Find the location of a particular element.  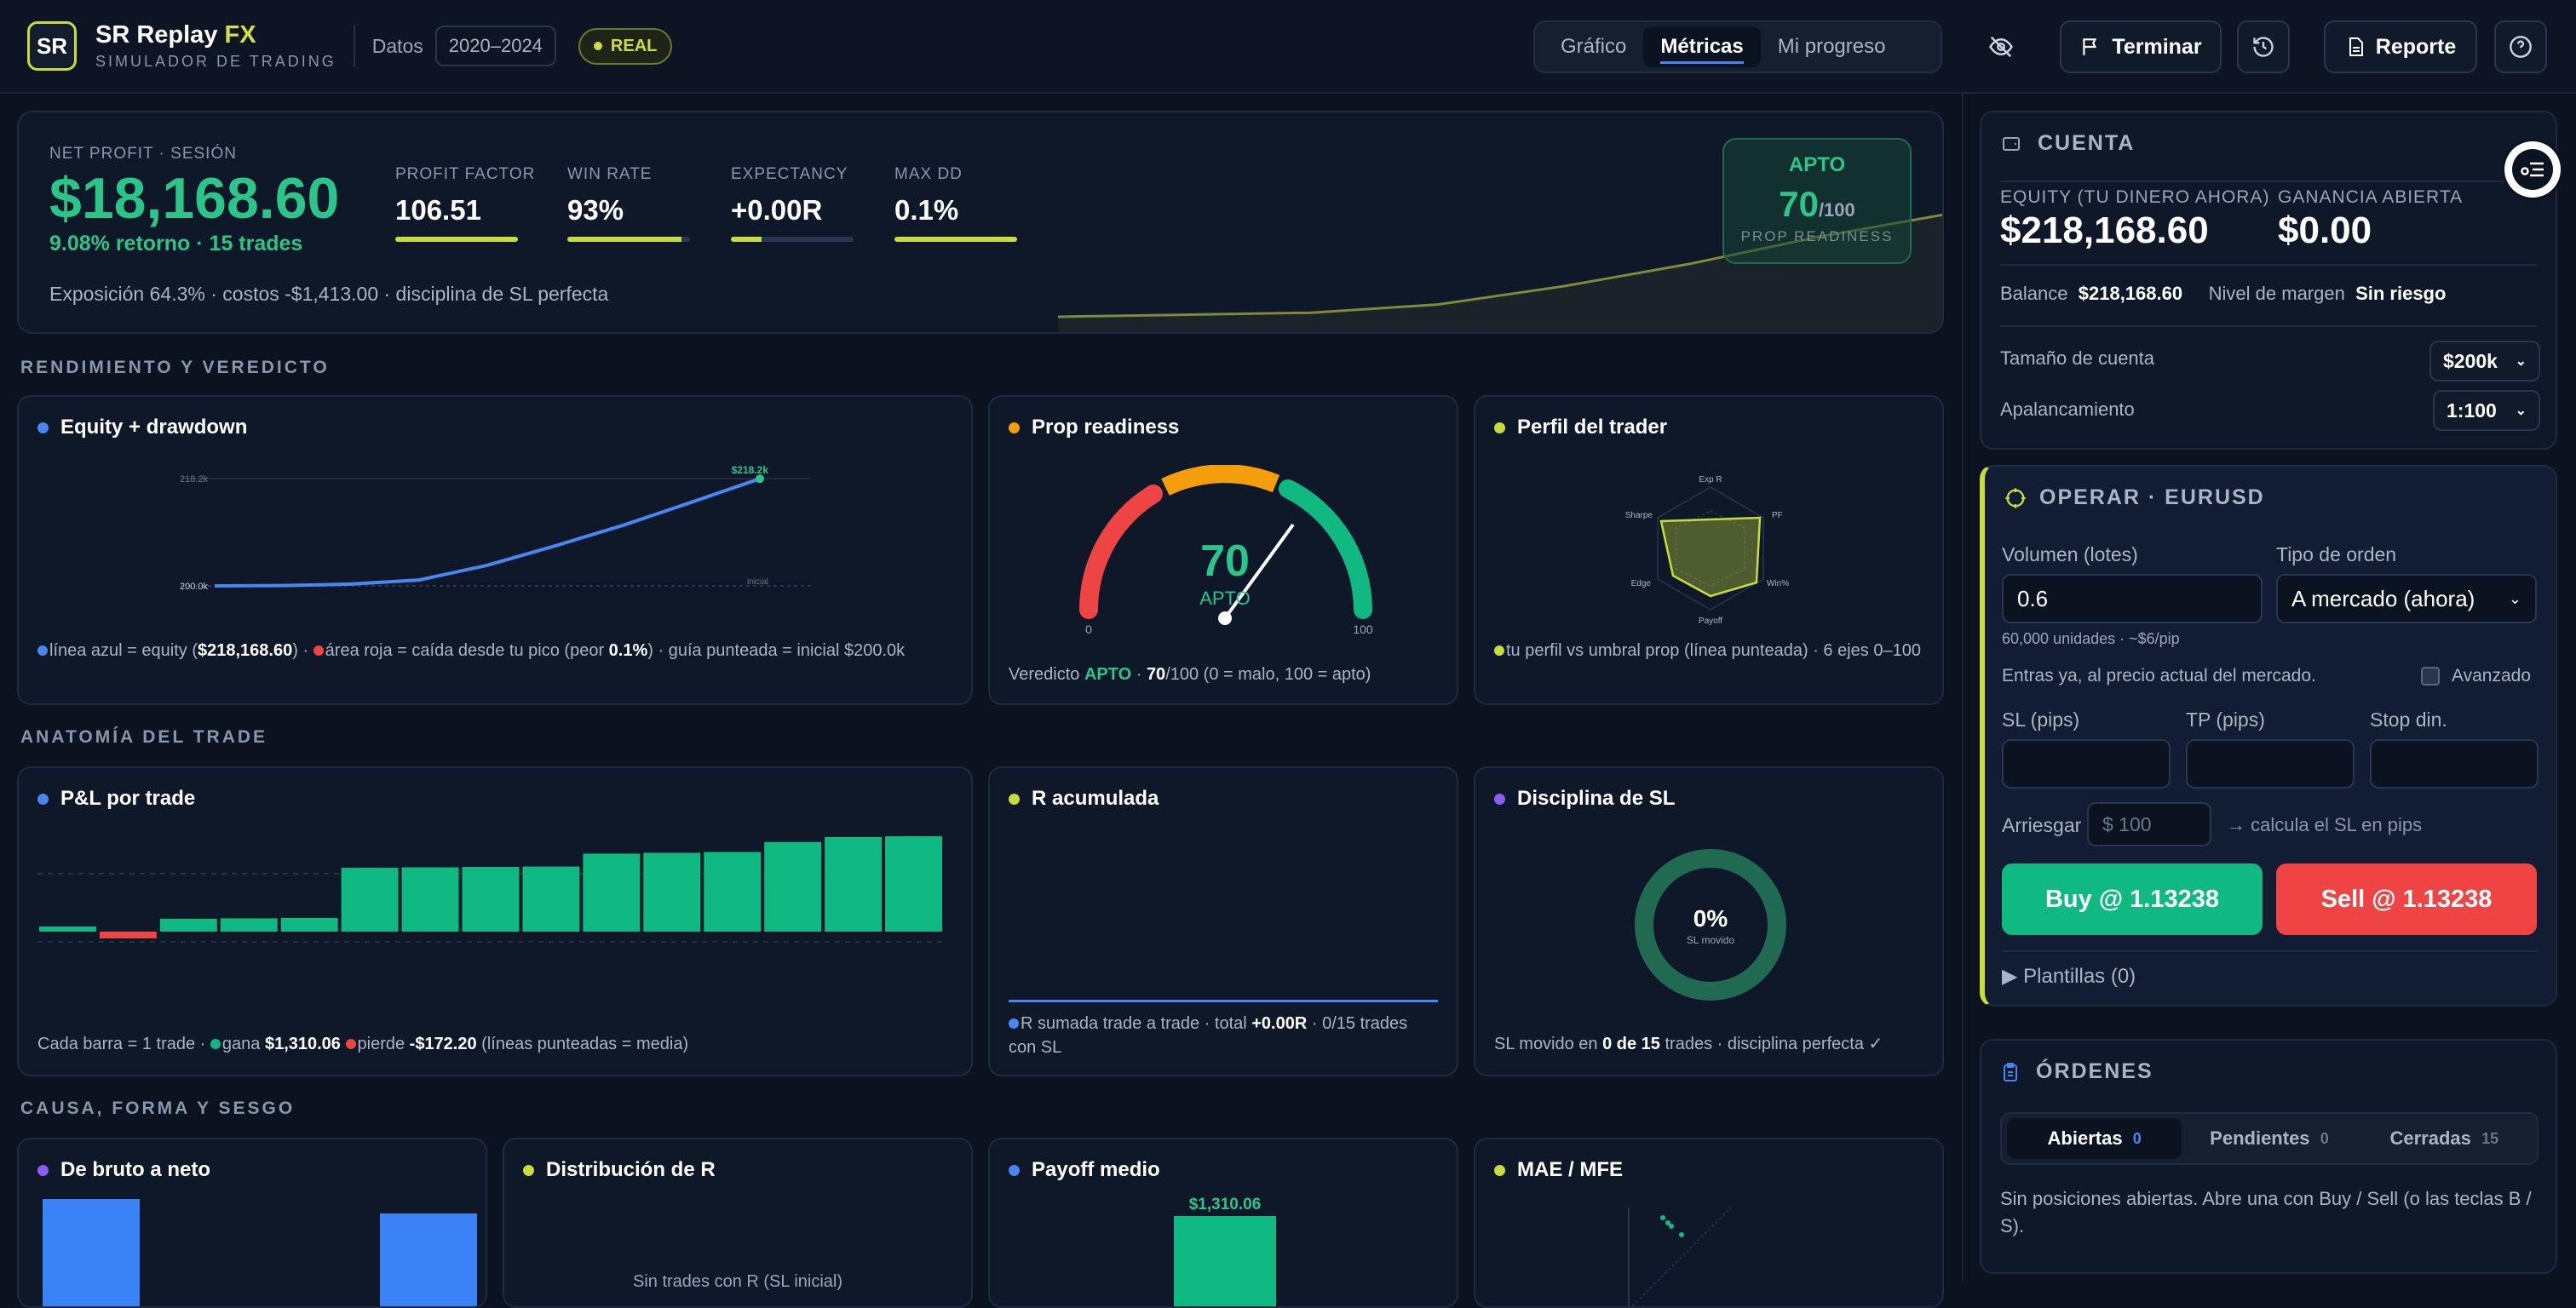

tab-label: Abiertas is located at coordinates (2085, 1138).